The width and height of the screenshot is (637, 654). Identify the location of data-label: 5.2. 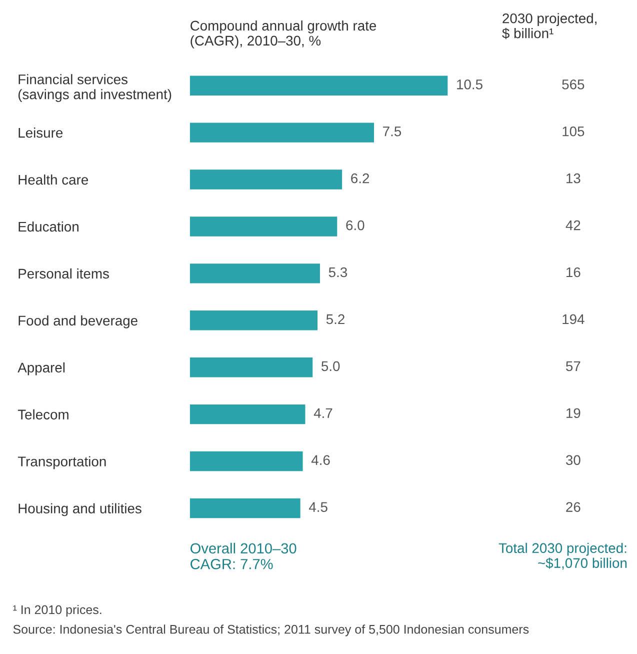
(335, 319).